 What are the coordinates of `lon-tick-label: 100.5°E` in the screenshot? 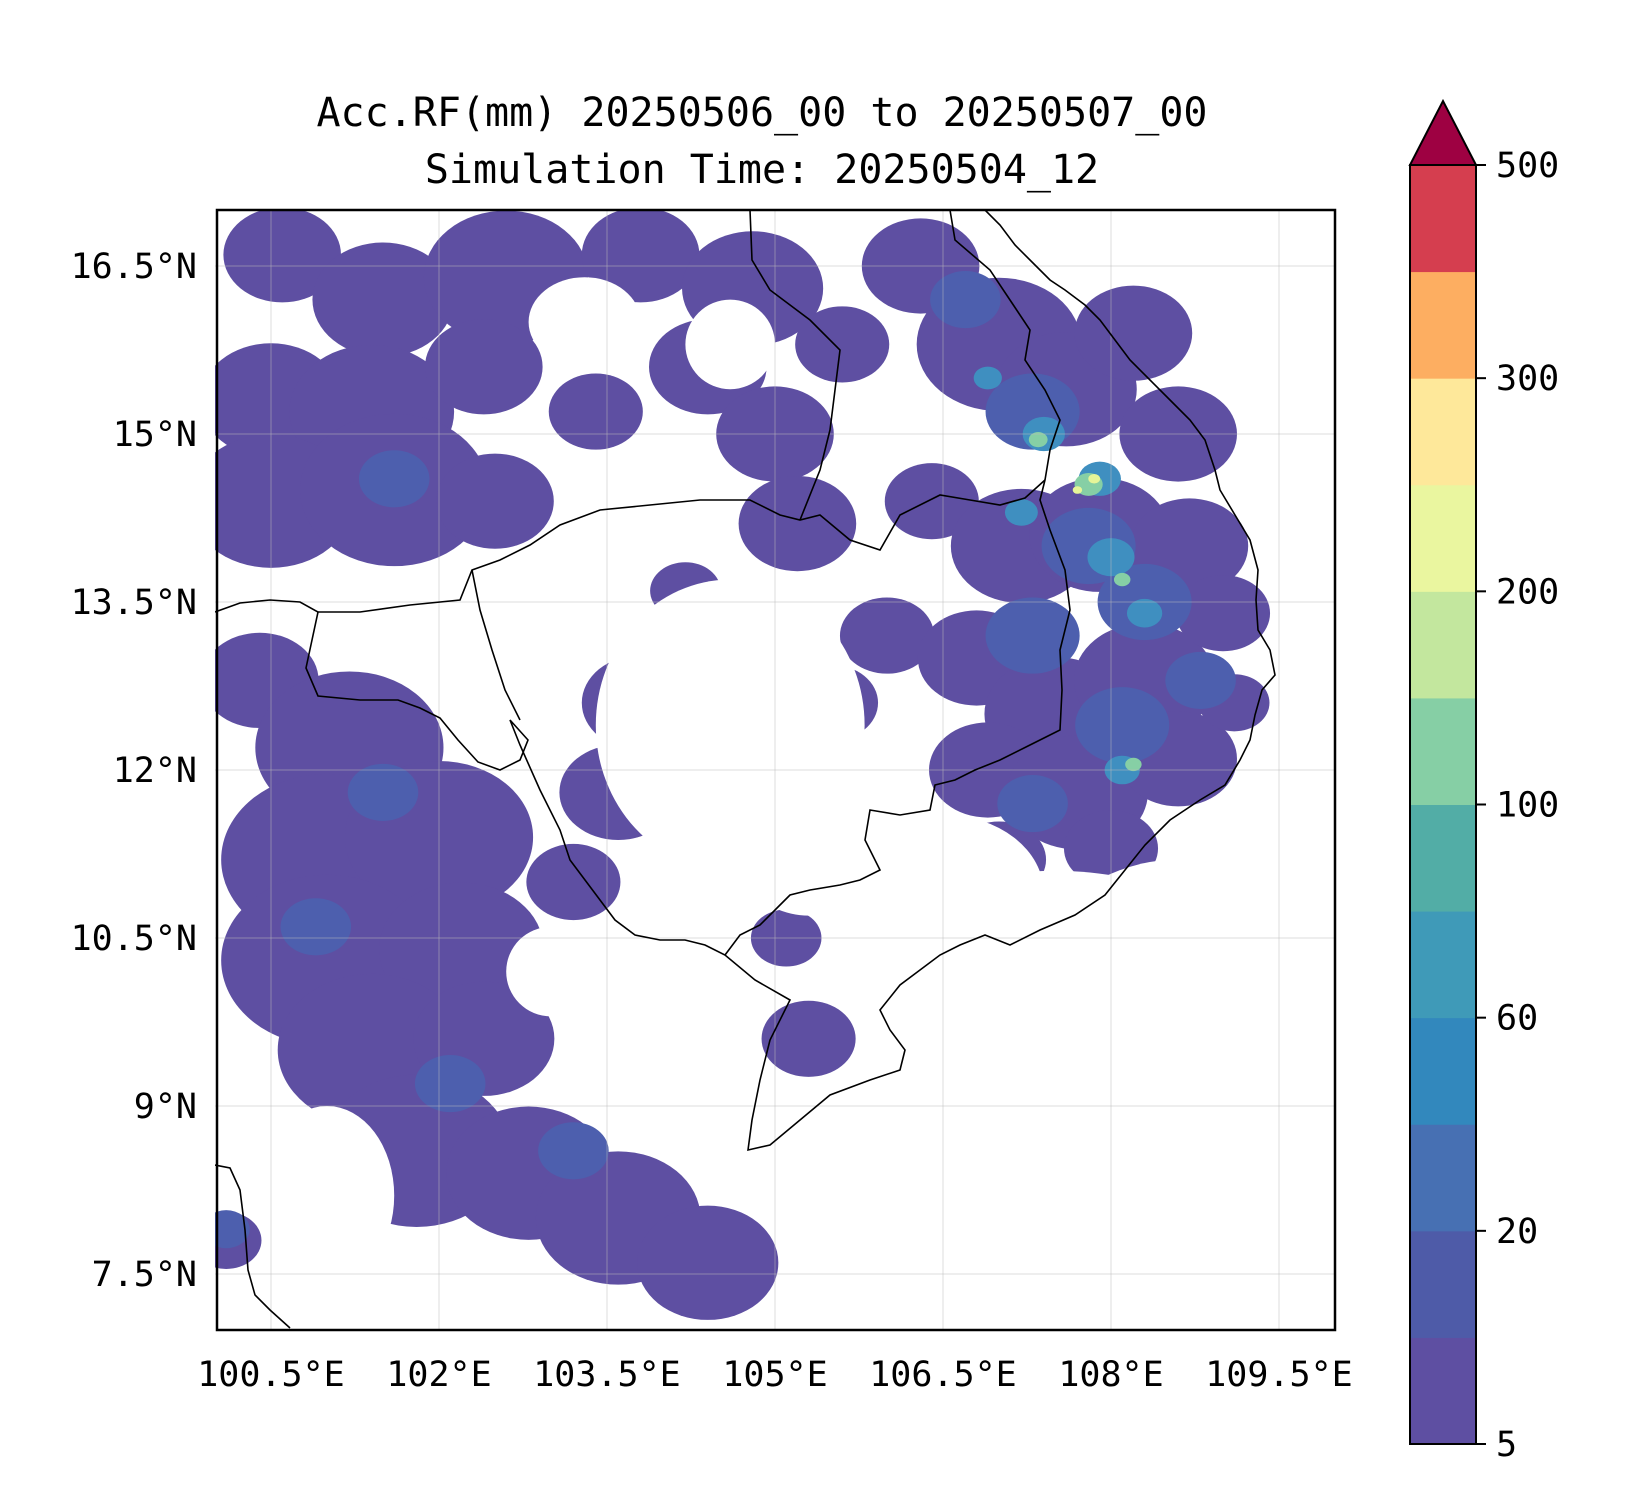 It's located at (271, 1375).